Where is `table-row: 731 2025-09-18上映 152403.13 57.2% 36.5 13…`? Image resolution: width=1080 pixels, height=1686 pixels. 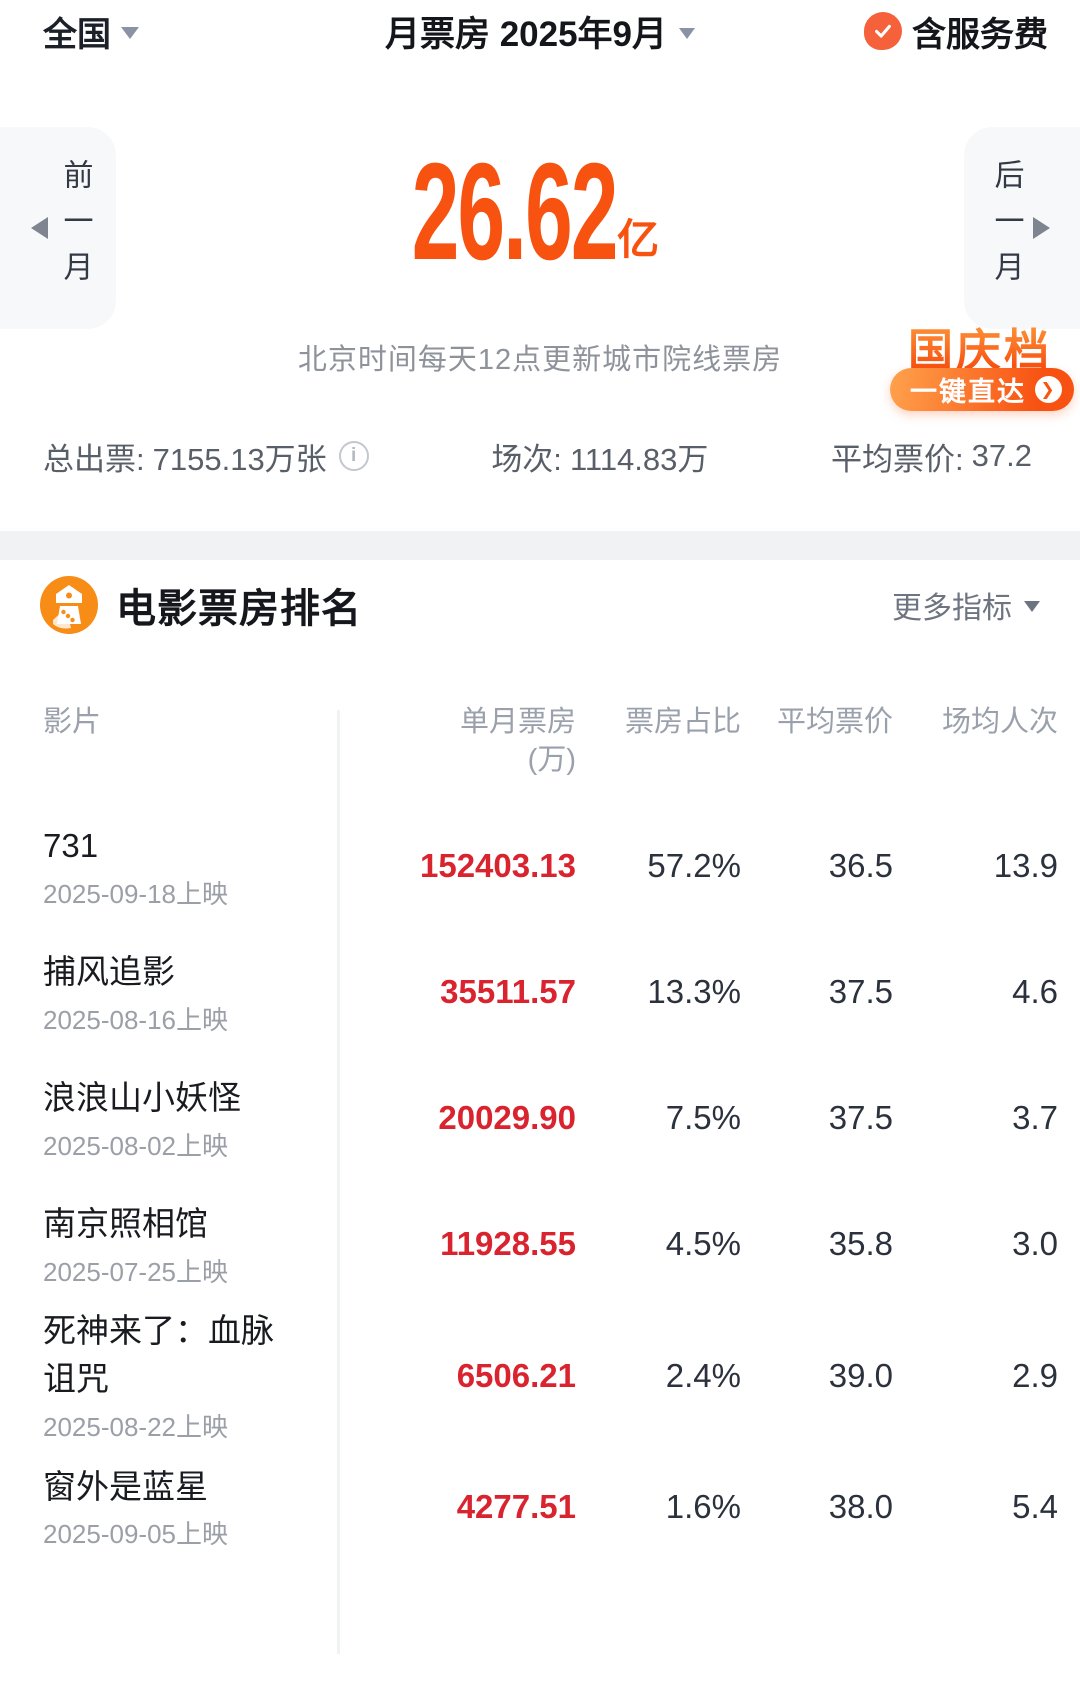 table-row: 731 2025-09-18上映 152403.13 57.2% 36.5 13… is located at coordinates (540, 866).